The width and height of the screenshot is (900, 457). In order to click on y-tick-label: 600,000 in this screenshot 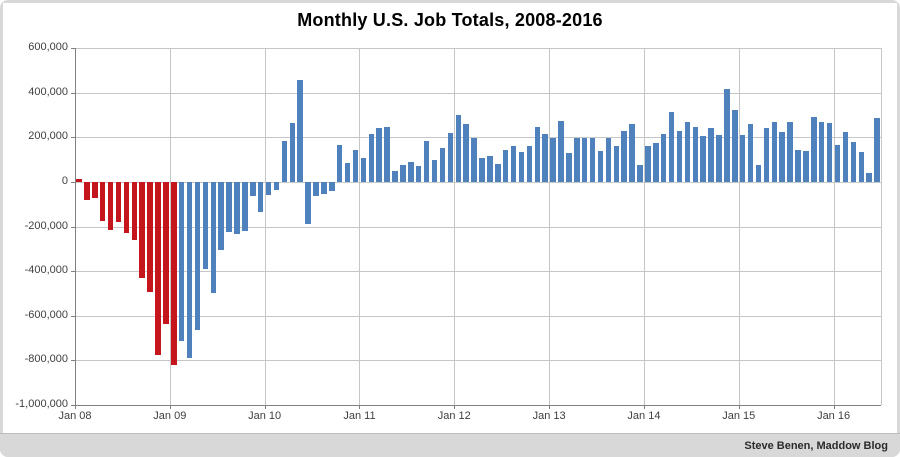, I will do `click(48, 47)`.